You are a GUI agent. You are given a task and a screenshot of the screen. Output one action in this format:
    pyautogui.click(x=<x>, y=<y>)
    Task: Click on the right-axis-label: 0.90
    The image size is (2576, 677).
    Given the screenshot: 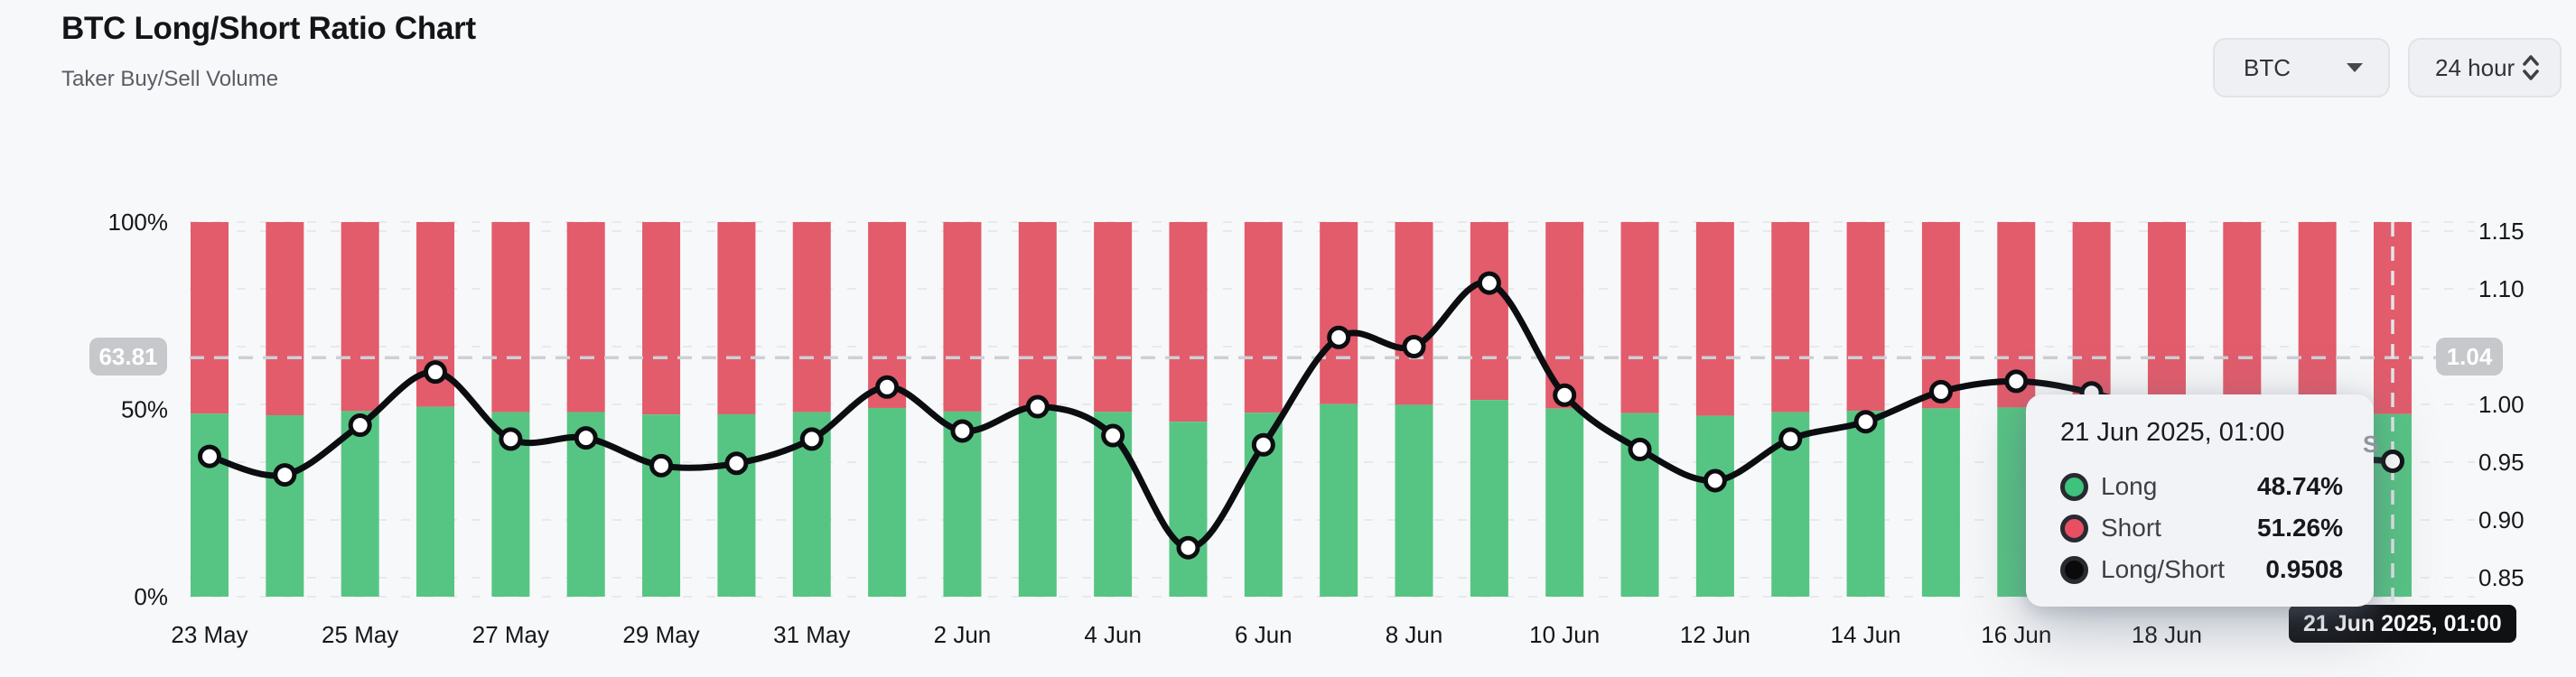 What is the action you would take?
    pyautogui.click(x=2501, y=519)
    